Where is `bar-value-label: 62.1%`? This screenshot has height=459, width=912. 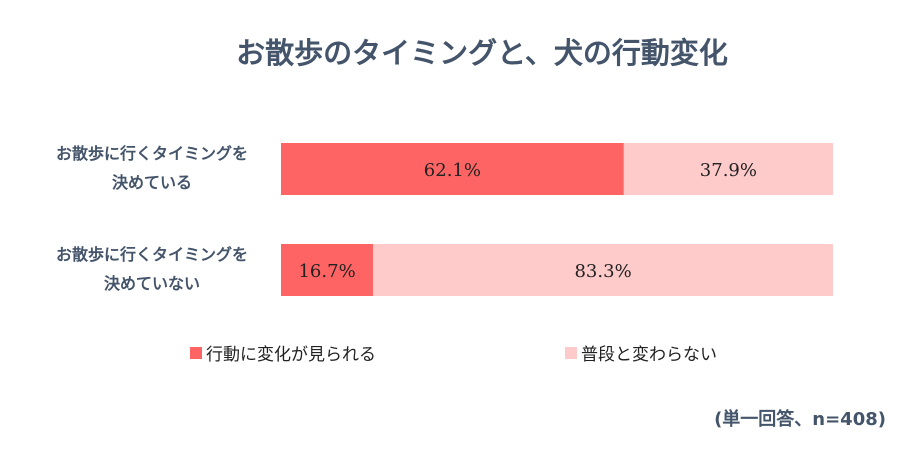 bar-value-label: 62.1% is located at coordinates (452, 170).